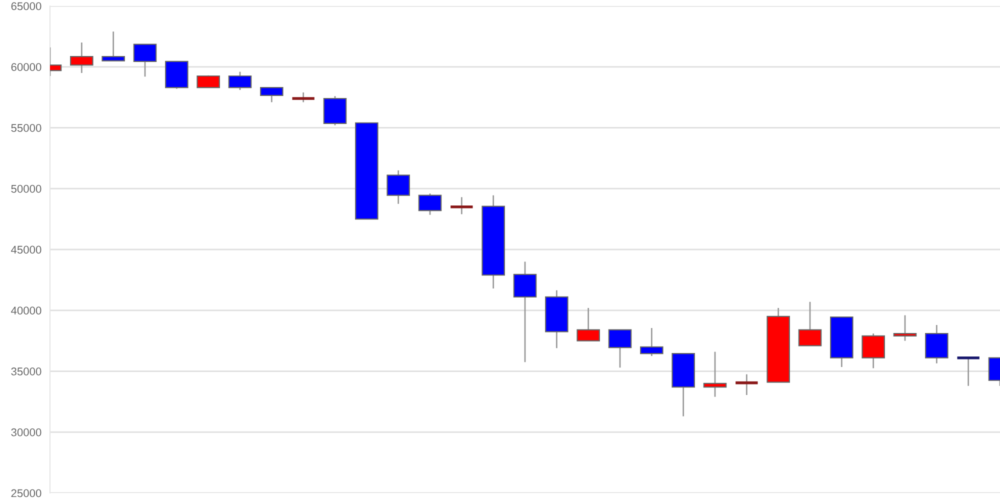 The height and width of the screenshot is (500, 1000). Describe the element at coordinates (26, 250) in the screenshot. I see `y-tick-label: 45000` at that location.